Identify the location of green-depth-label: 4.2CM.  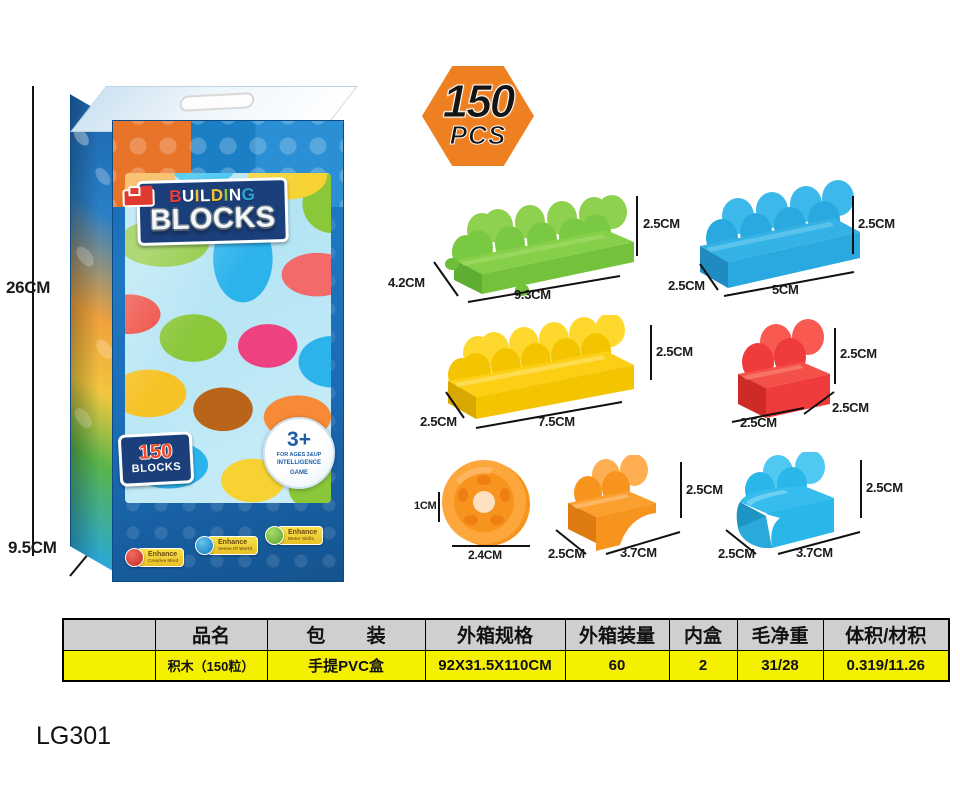
(406, 282).